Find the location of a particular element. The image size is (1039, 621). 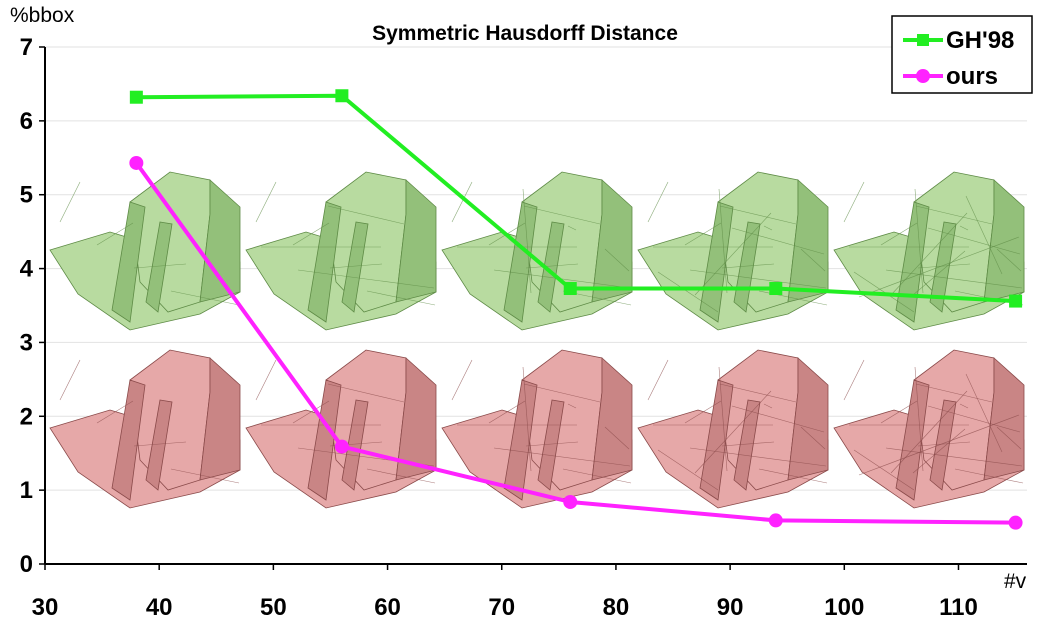

x-tick-label-50: 50 is located at coordinates (273, 607).